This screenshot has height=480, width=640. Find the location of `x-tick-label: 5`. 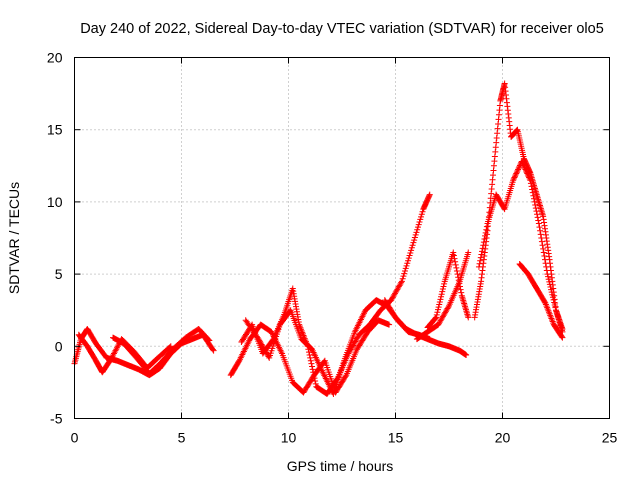

x-tick-label: 5 is located at coordinates (182, 438).